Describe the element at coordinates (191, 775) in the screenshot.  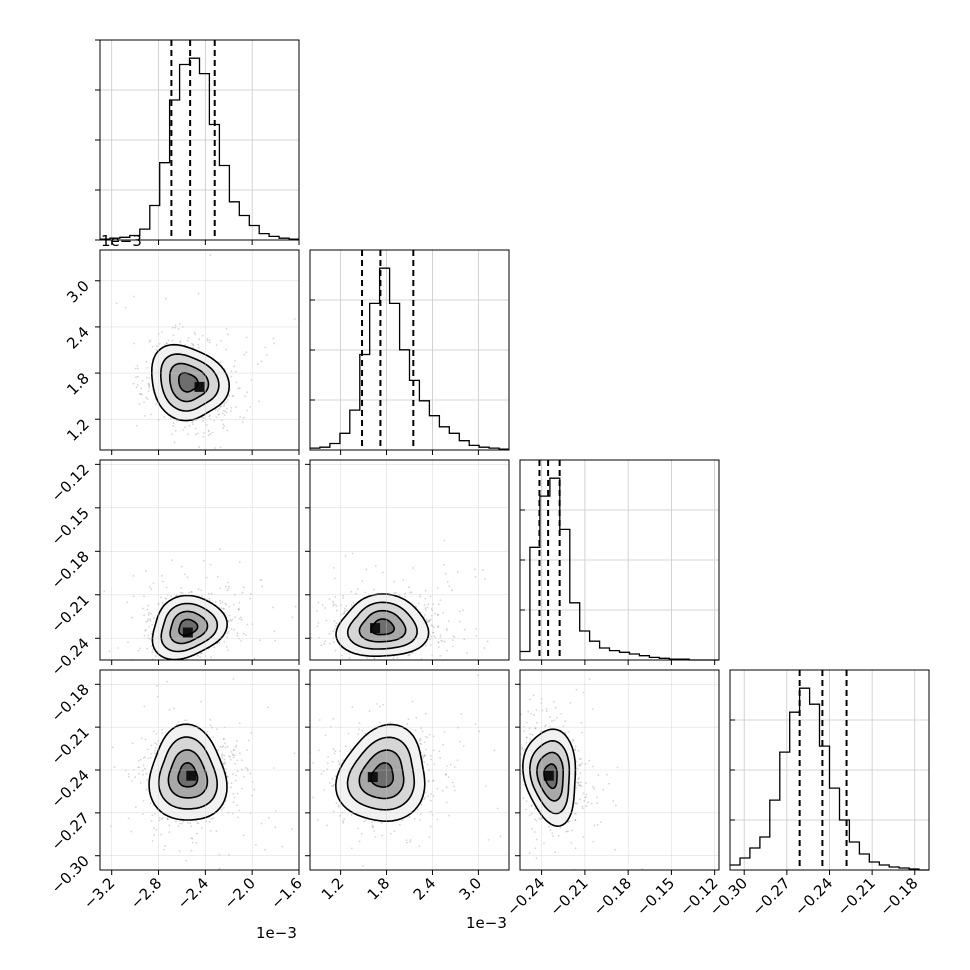
I see `density-peak` at that location.